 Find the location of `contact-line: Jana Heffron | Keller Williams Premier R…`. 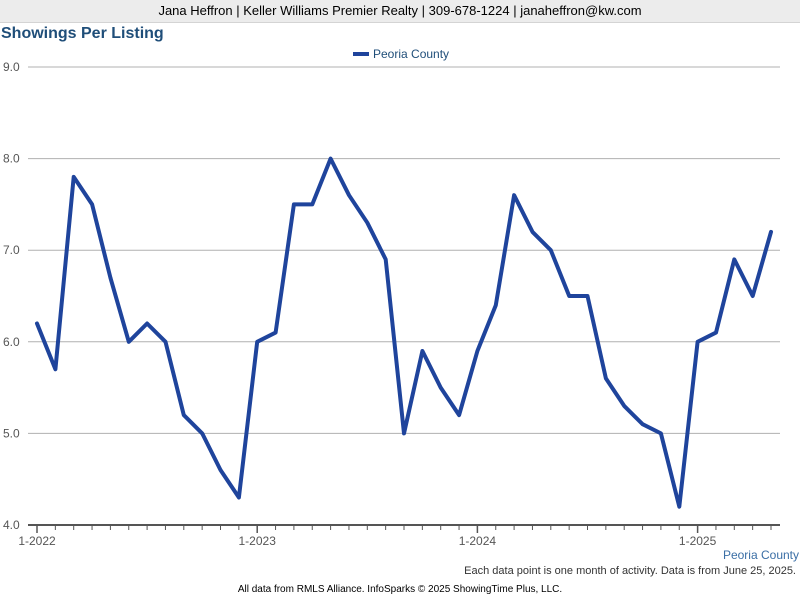

contact-line: Jana Heffron | Keller Williams Premier R… is located at coordinates (400, 10).